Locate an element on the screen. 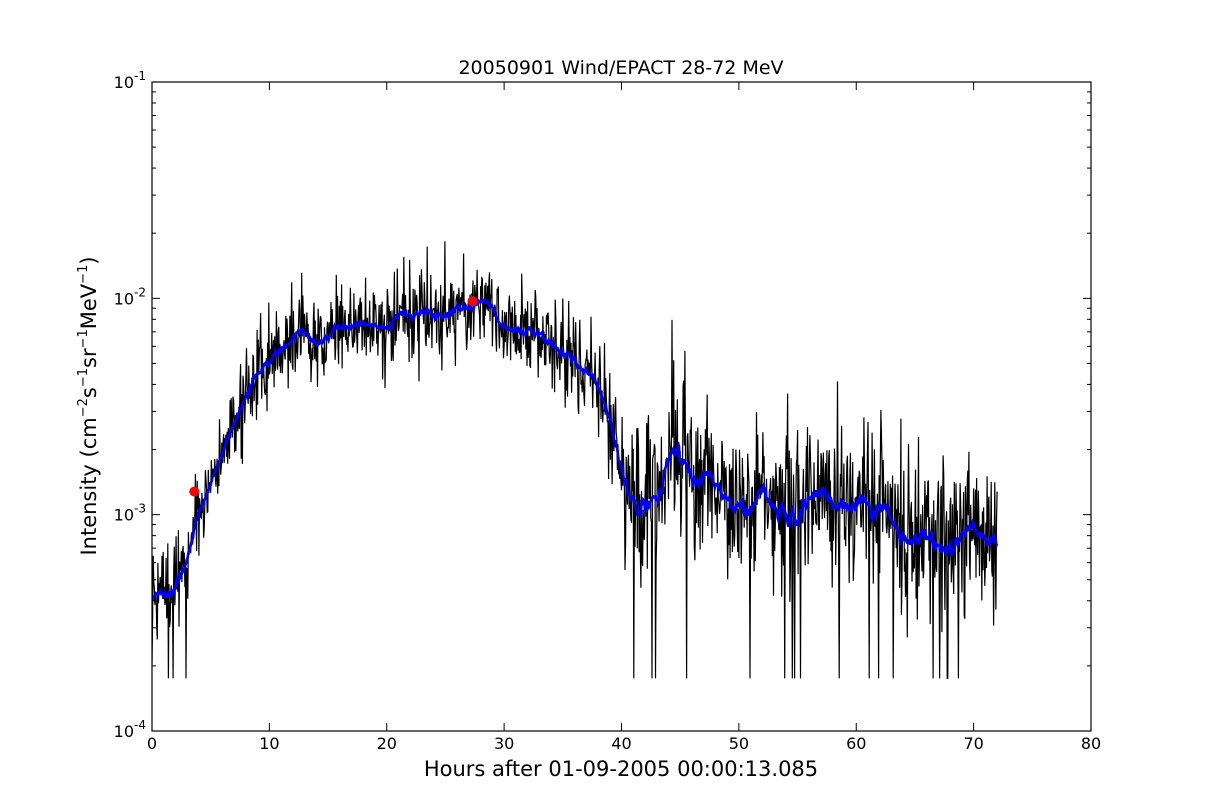  y-label-exp3: −1 is located at coordinates (83, 338).